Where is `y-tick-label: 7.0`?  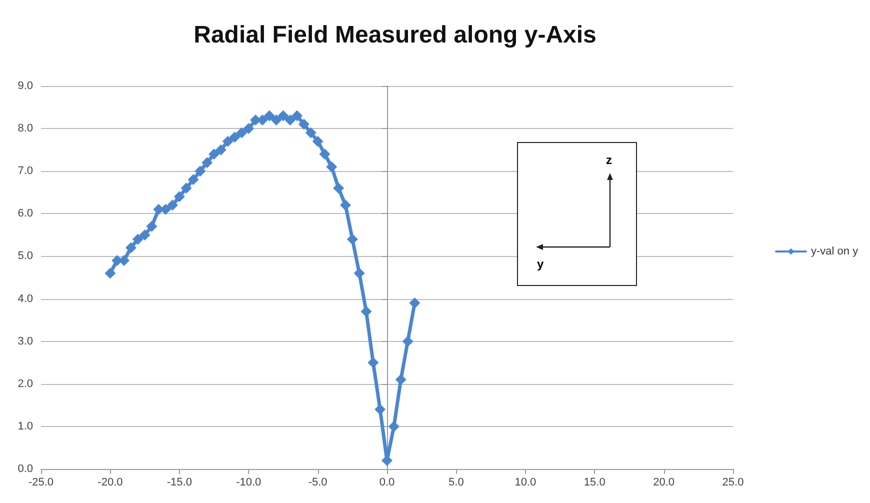 y-tick-label: 7.0 is located at coordinates (25, 171).